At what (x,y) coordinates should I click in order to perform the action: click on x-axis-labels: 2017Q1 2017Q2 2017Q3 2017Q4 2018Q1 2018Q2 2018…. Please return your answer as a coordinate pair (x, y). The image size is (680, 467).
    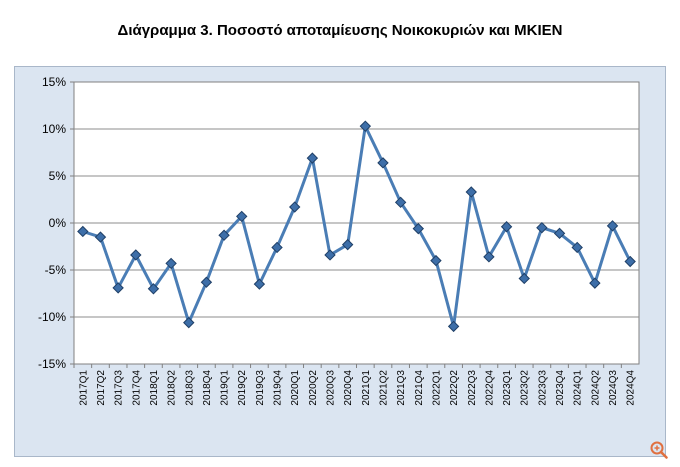
    Looking at the image, I should click on (355, 385).